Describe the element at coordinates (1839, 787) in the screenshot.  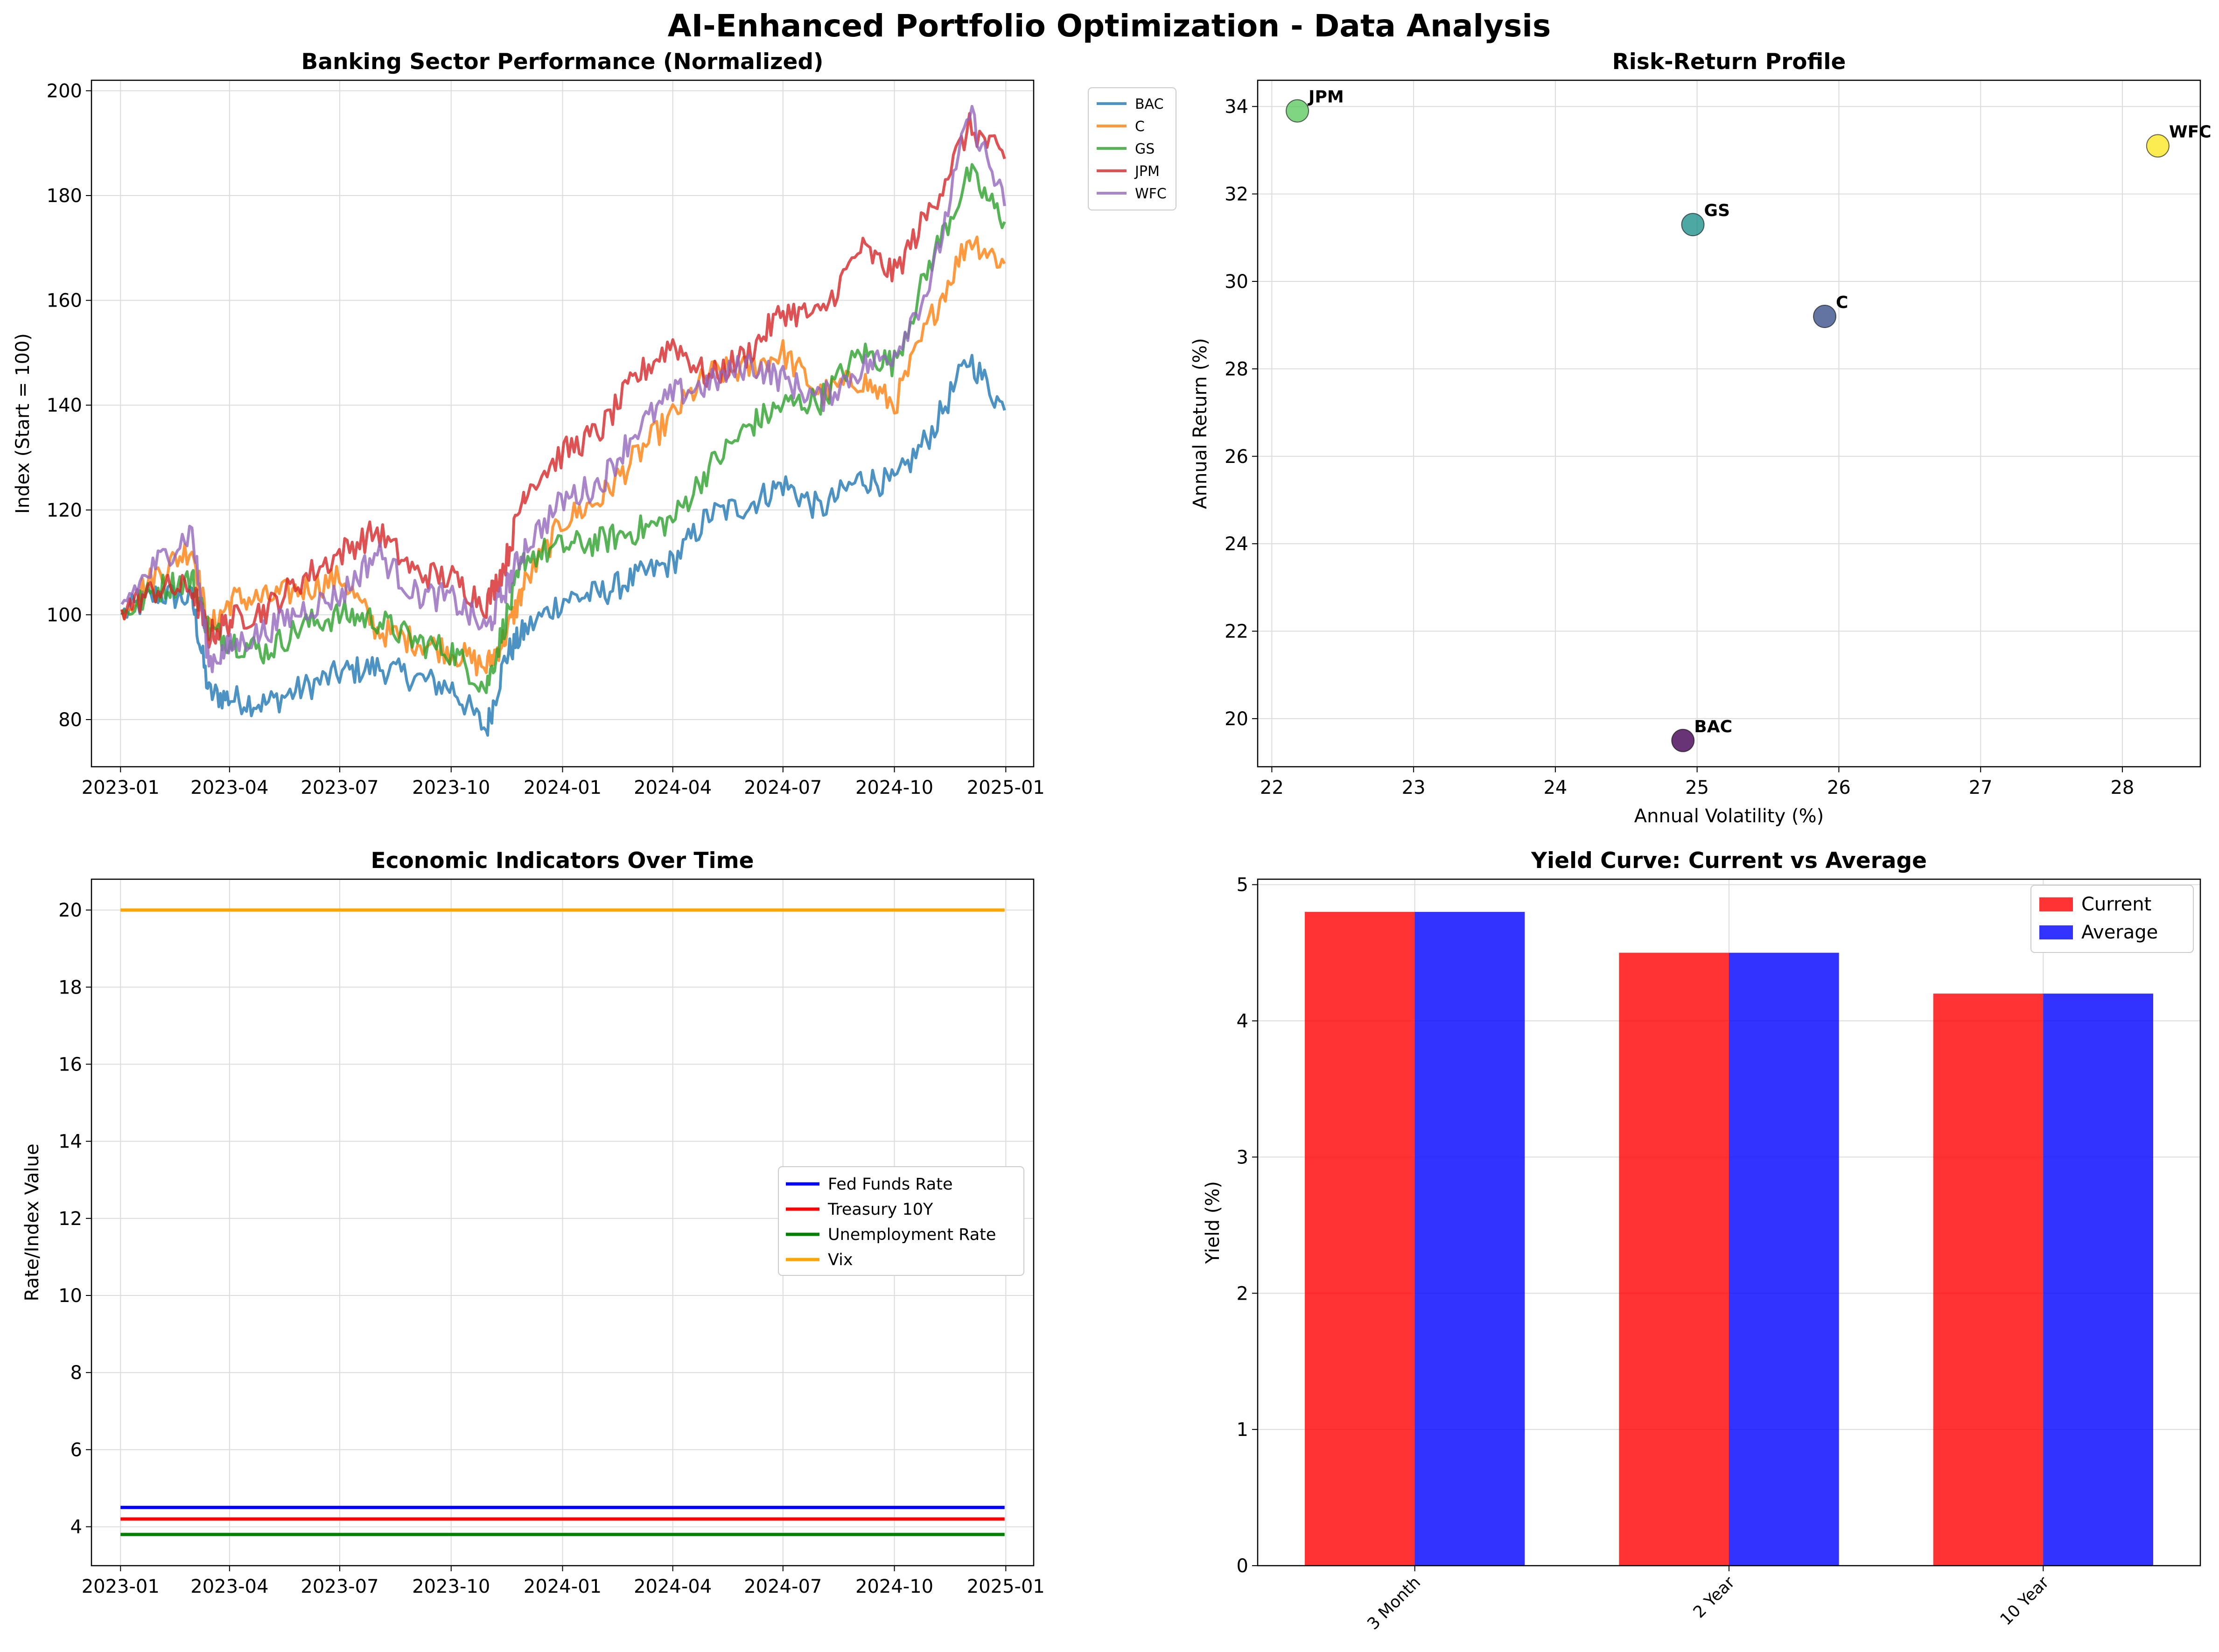
I see `x-tick-label: 26` at that location.